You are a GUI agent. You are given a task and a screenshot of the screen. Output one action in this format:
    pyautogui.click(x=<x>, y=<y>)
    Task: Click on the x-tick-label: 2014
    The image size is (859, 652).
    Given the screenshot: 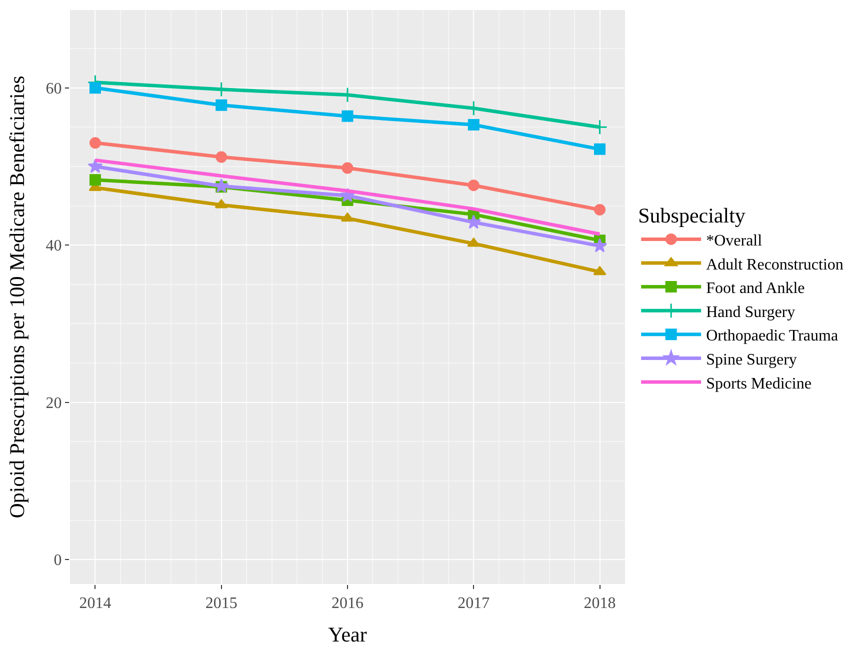 What is the action you would take?
    pyautogui.click(x=95, y=603)
    